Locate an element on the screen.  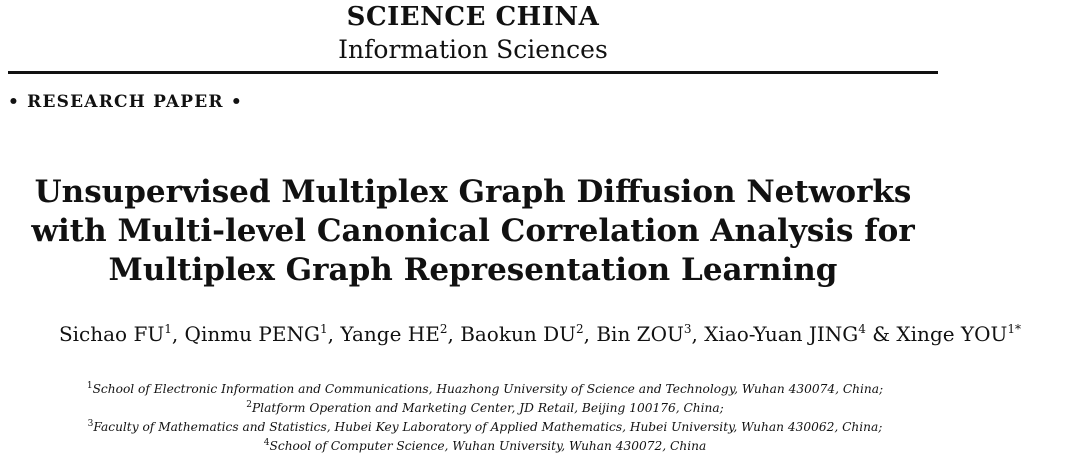
author: Qinmu PENG1, is located at coordinates (263, 334).